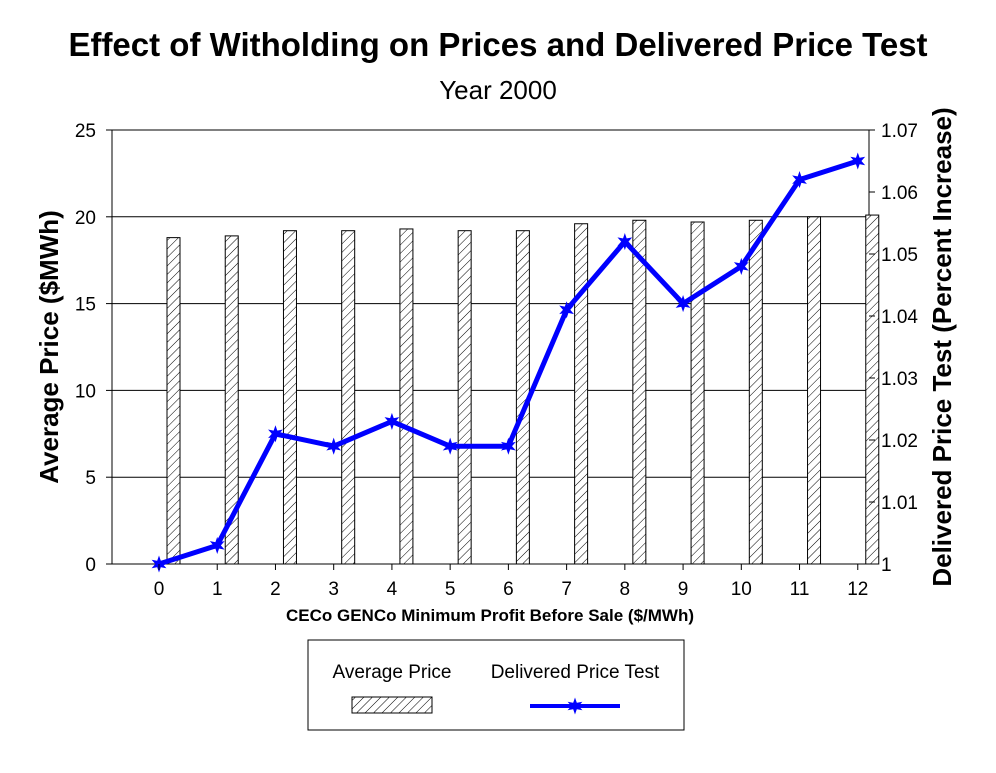 The image size is (996, 773). Describe the element at coordinates (899, 503) in the screenshot. I see `y2-tick-label: 1.01` at that location.